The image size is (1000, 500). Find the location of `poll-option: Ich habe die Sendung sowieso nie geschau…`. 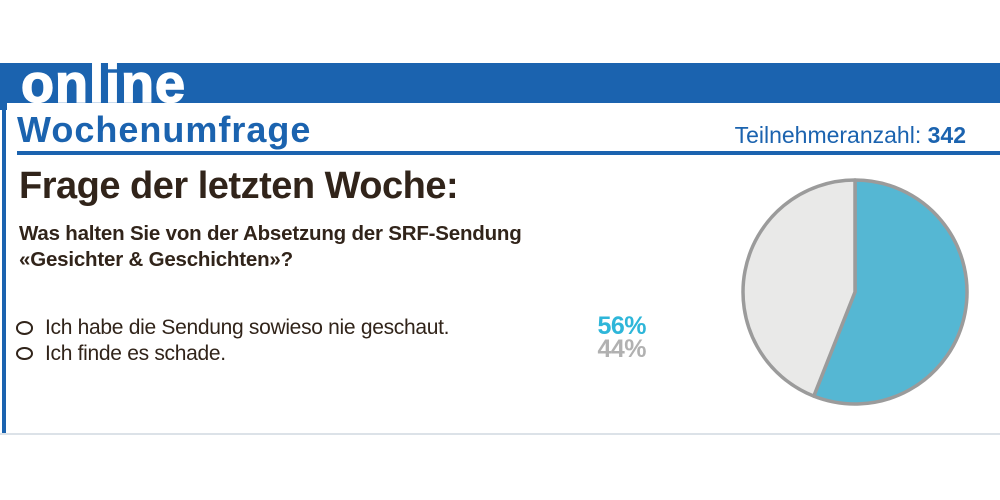

poll-option: Ich habe die Sendung sowieso nie geschau… is located at coordinates (336, 328).